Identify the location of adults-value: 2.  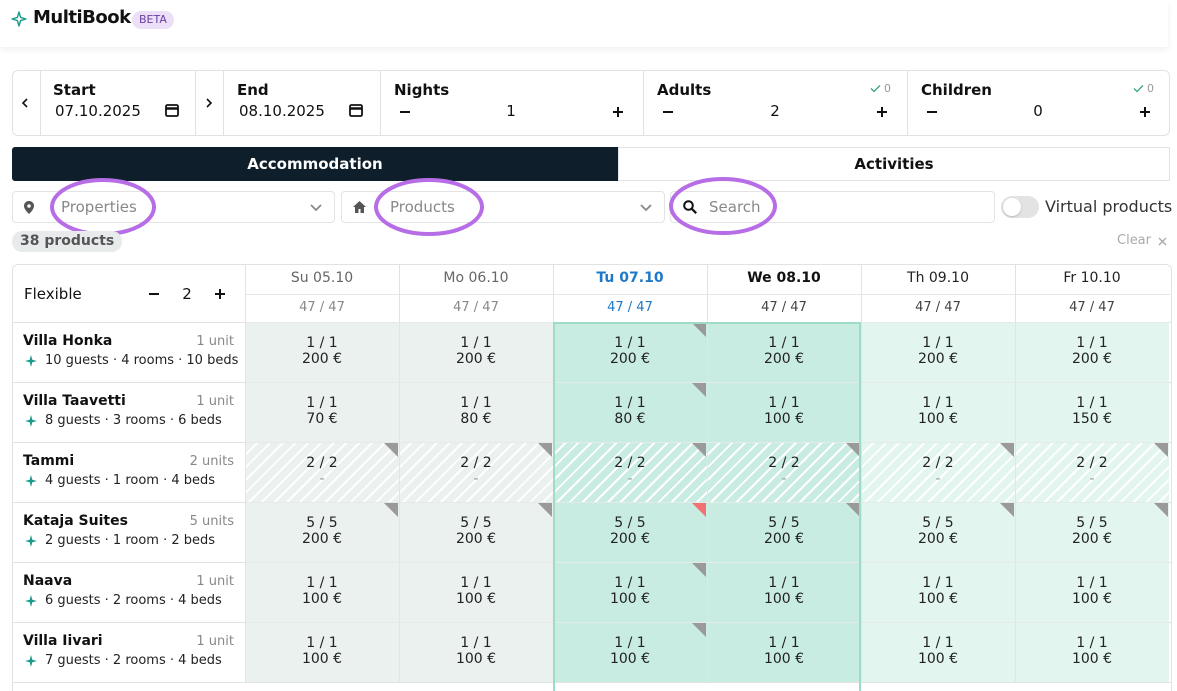
(775, 111).